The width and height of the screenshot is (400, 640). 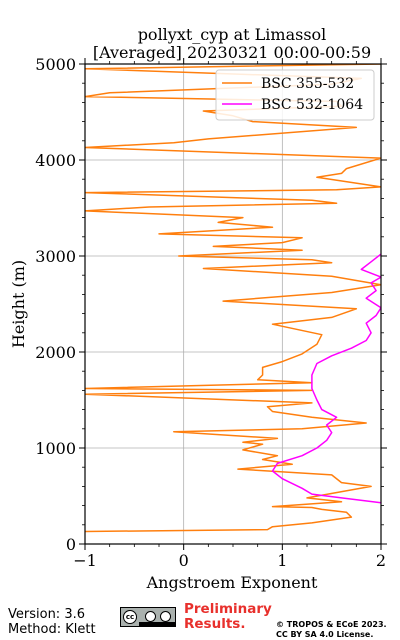 What do you see at coordinates (312, 105) in the screenshot?
I see `legend-label-bsc532: BSC 532-1064` at bounding box center [312, 105].